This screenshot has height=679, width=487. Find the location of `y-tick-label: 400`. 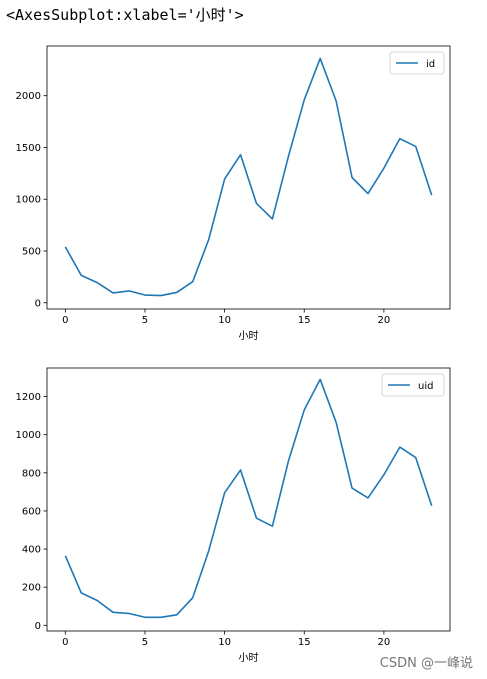

y-tick-label: 400 is located at coordinates (31, 550).